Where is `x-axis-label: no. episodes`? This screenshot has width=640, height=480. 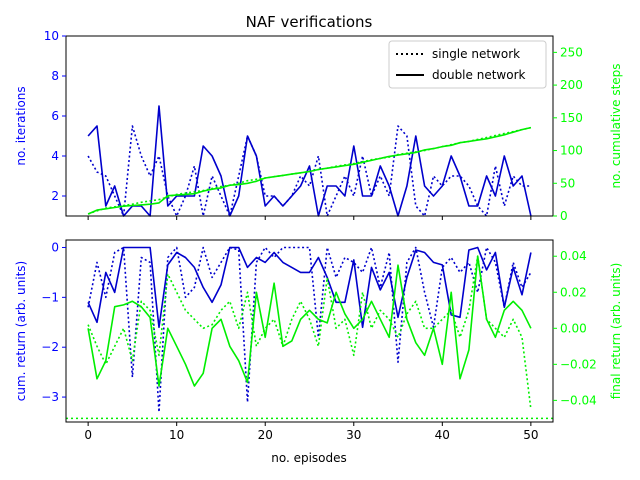
x-axis-label: no. episodes is located at coordinates (309, 458).